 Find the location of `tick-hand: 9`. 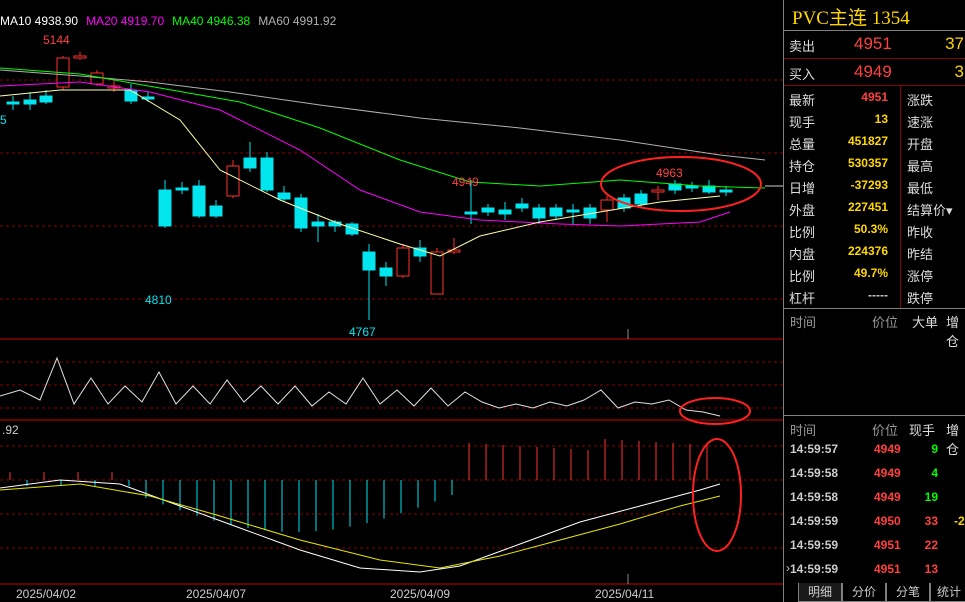

tick-hand: 9 is located at coordinates (934, 449).